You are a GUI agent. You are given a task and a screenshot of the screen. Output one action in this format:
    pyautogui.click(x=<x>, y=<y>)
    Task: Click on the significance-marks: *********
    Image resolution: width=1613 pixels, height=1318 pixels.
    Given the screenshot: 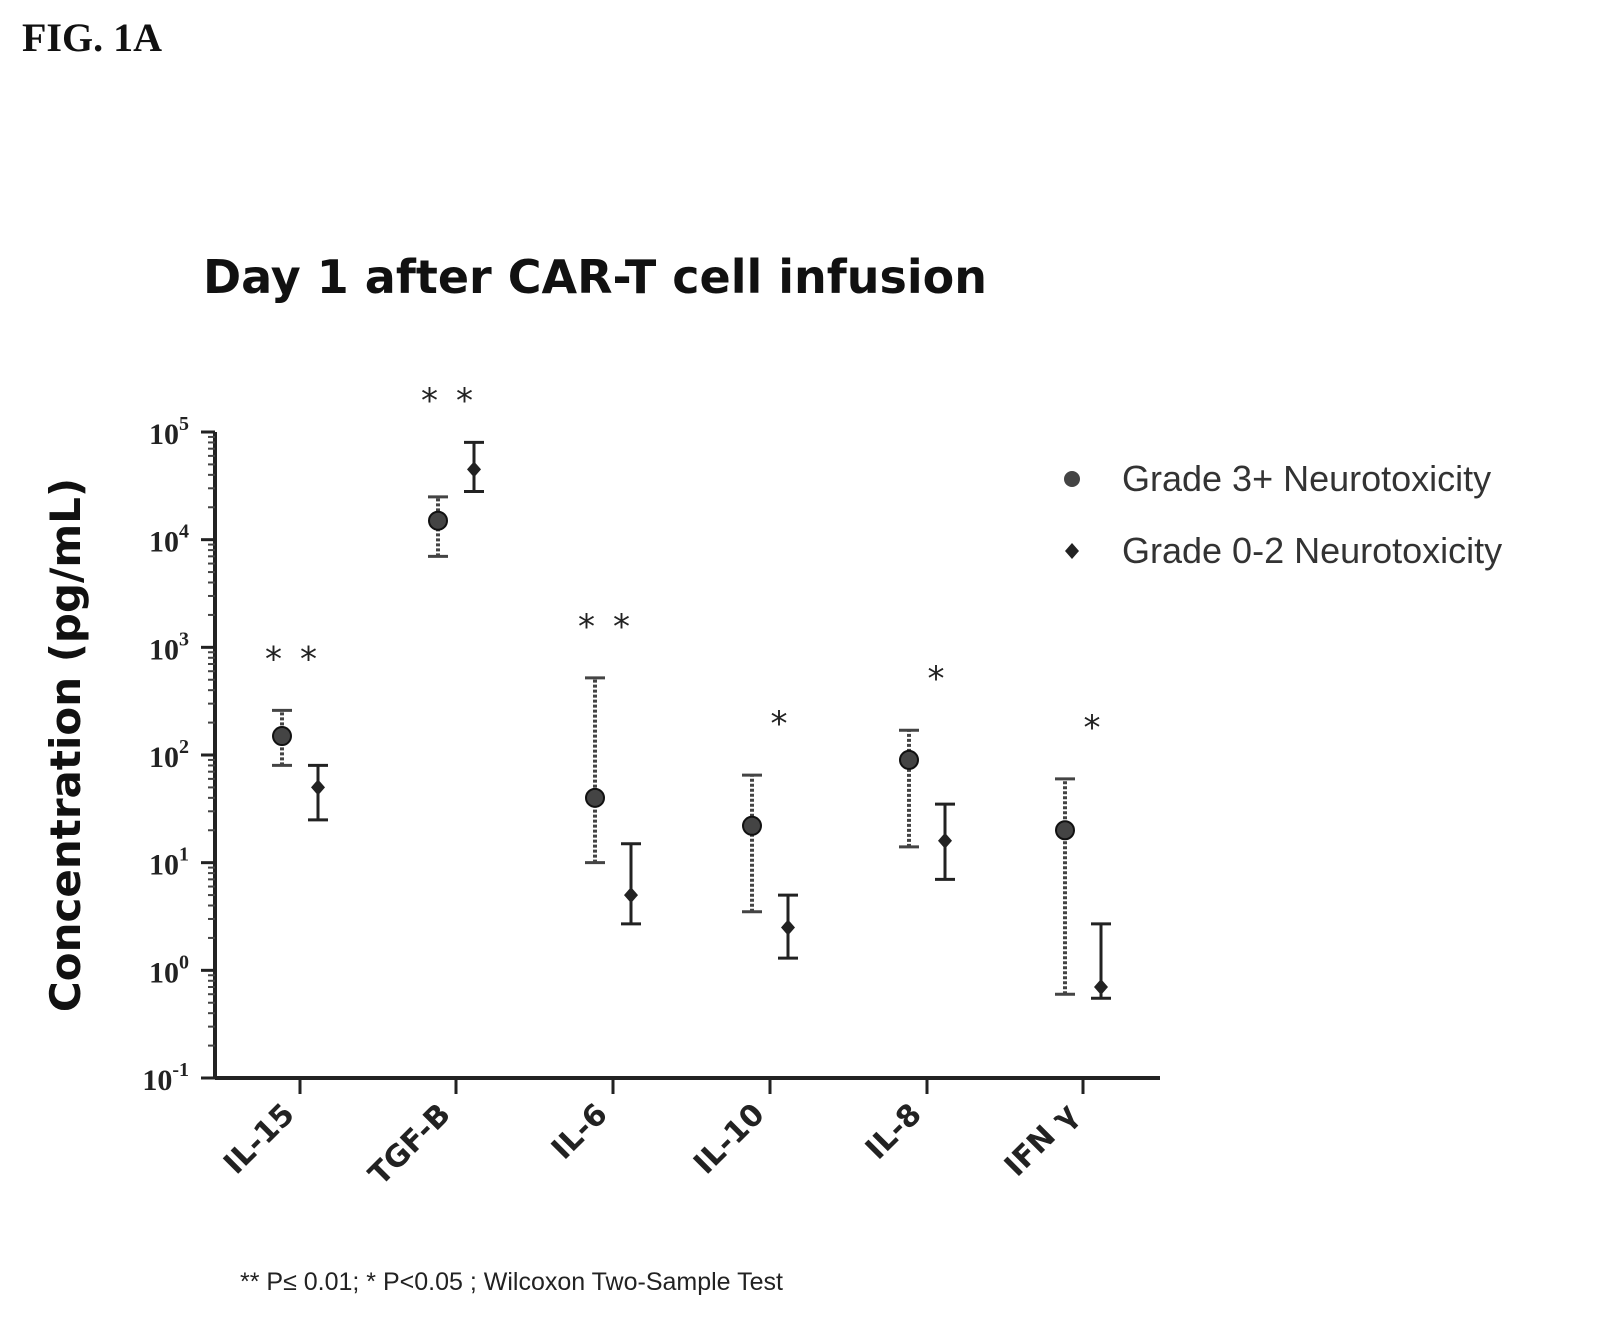 What is the action you would take?
    pyautogui.click(x=692, y=564)
    